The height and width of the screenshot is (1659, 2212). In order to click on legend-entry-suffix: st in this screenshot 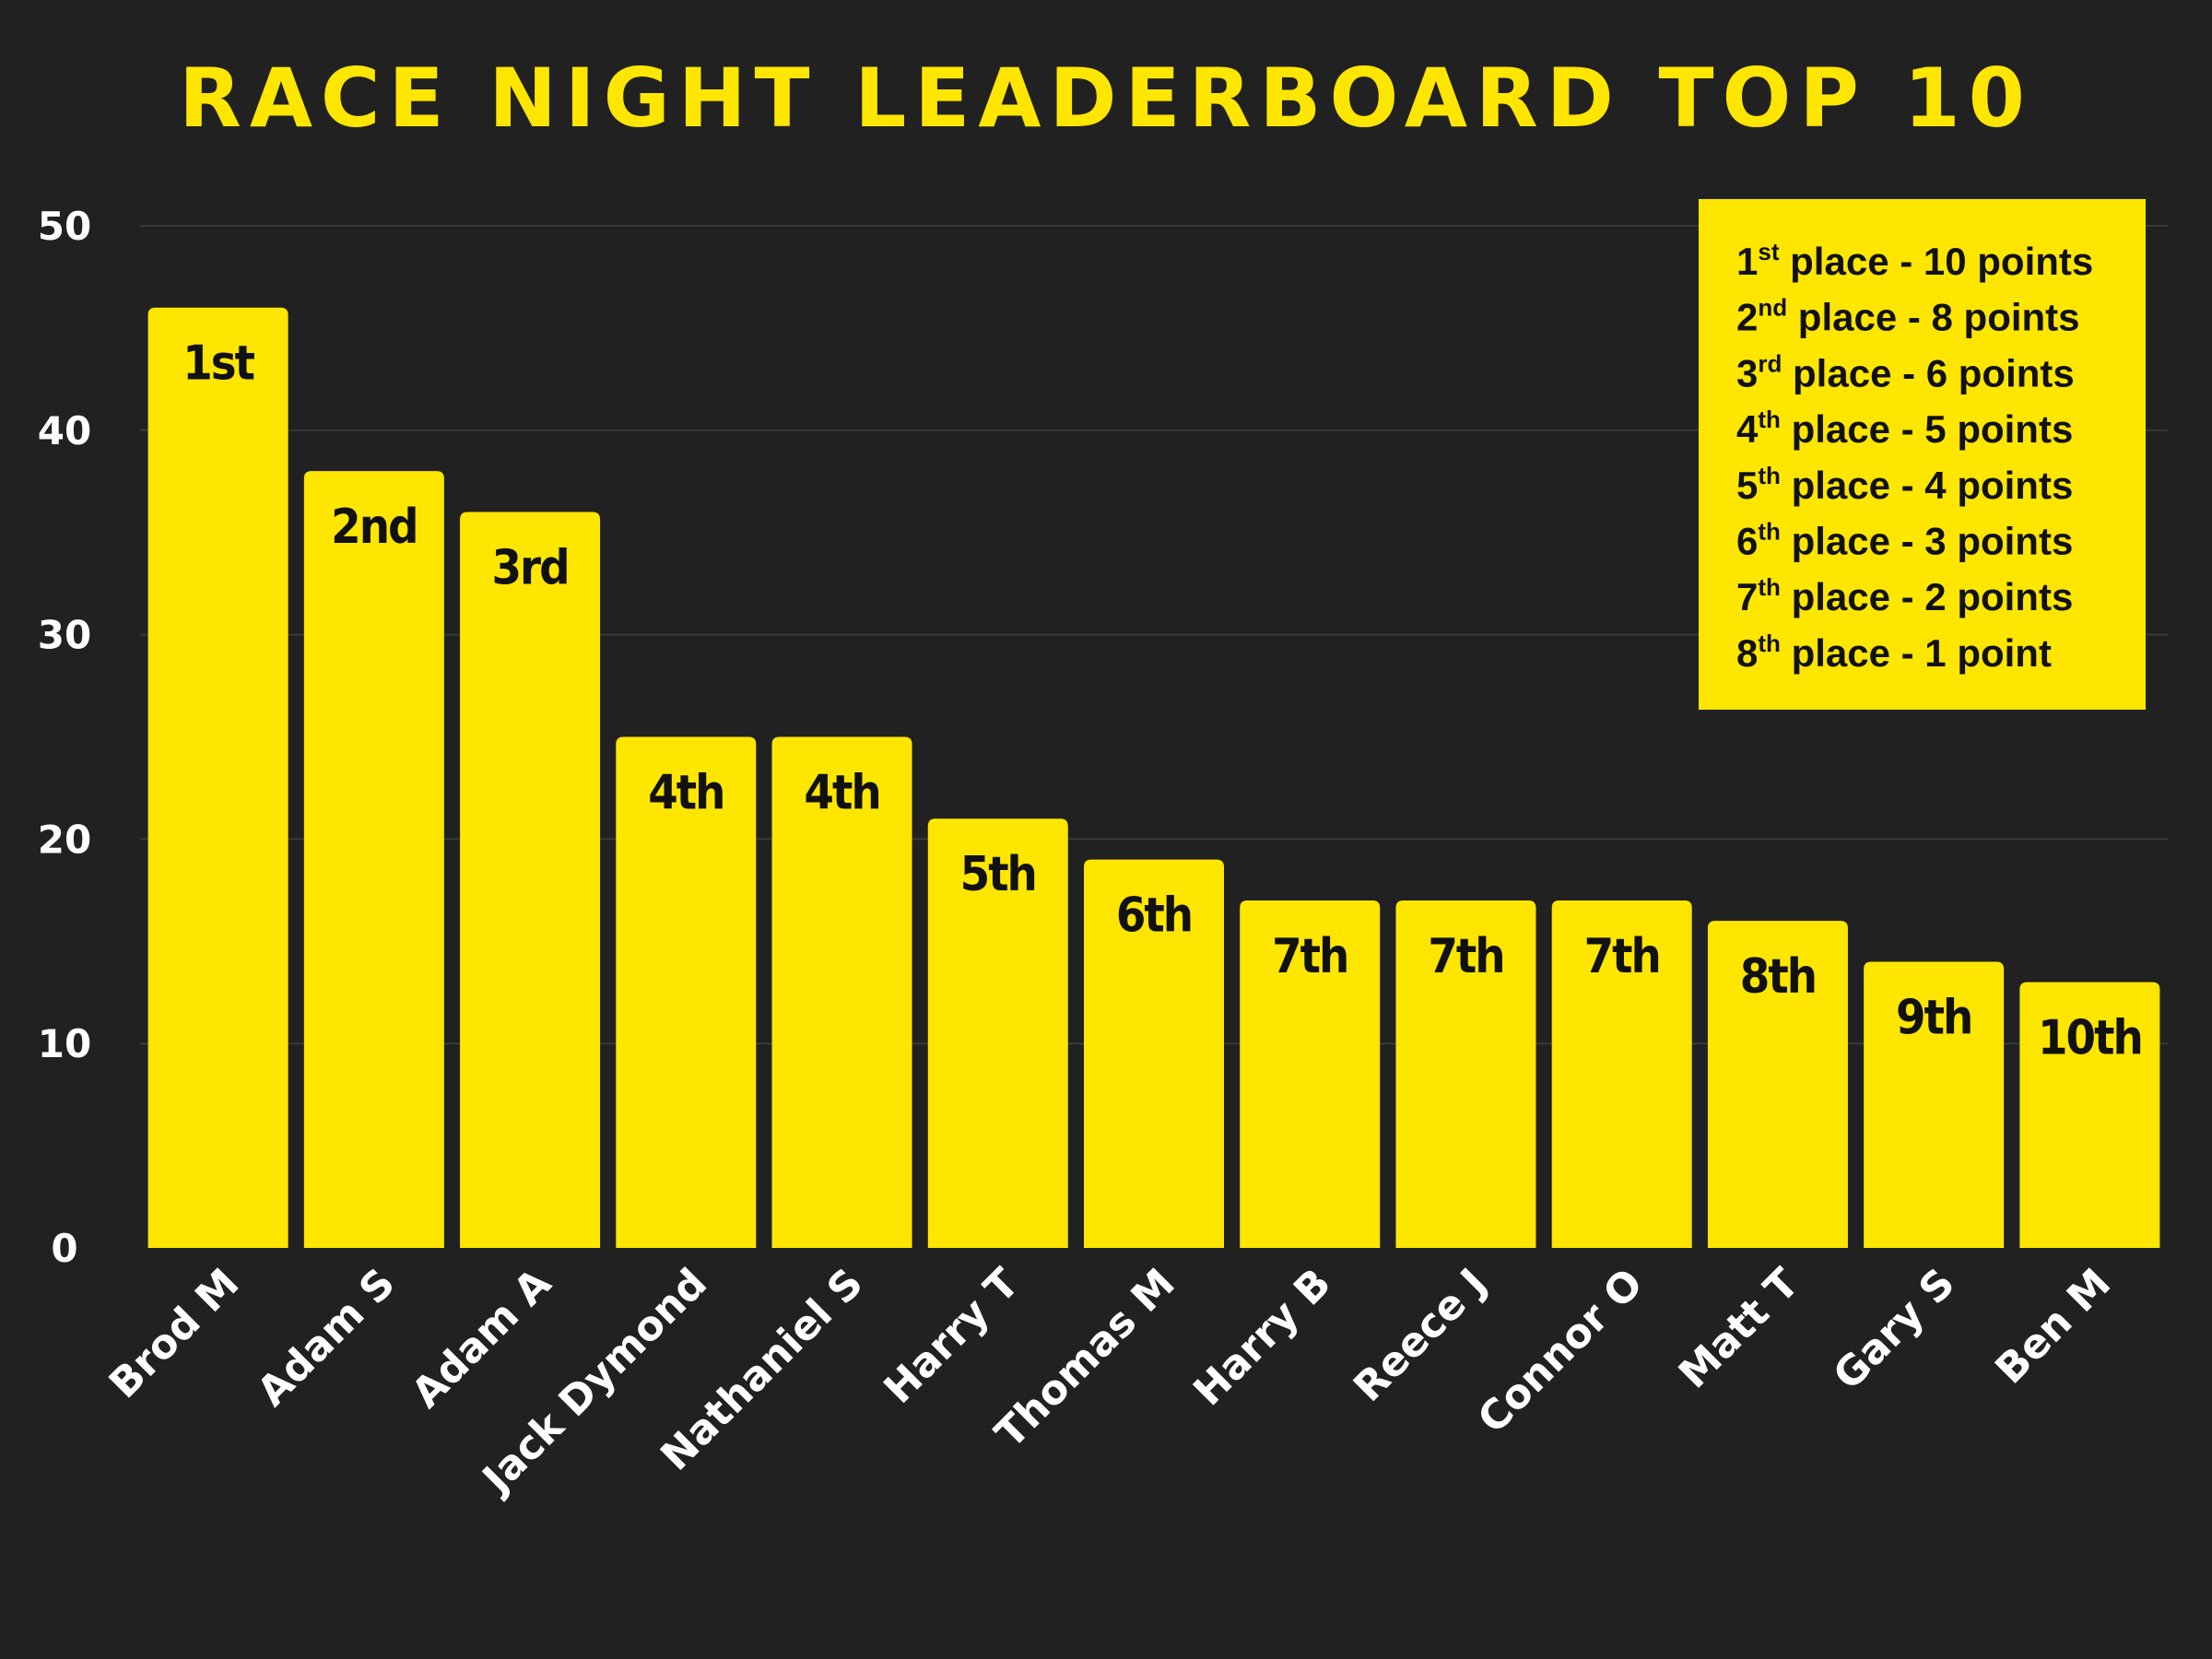, I will do `click(1768, 251)`.